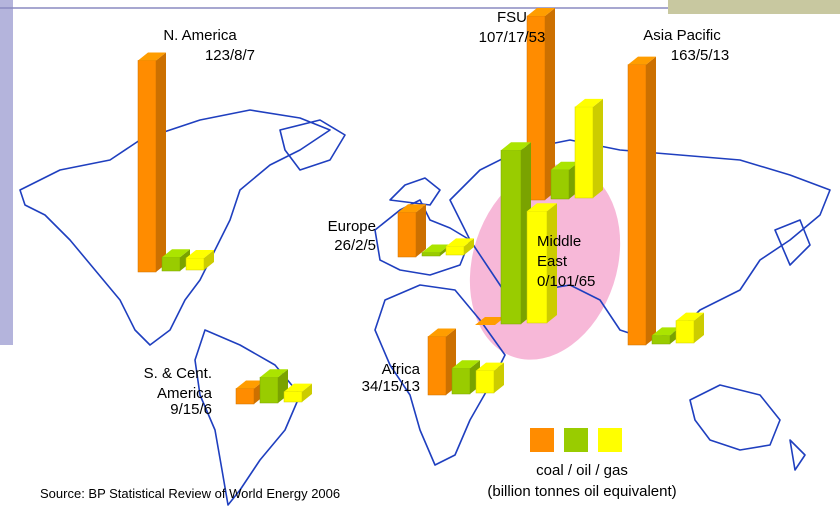 This screenshot has width=840, height=513. I want to click on region-values: 26/2/5, so click(355, 245).